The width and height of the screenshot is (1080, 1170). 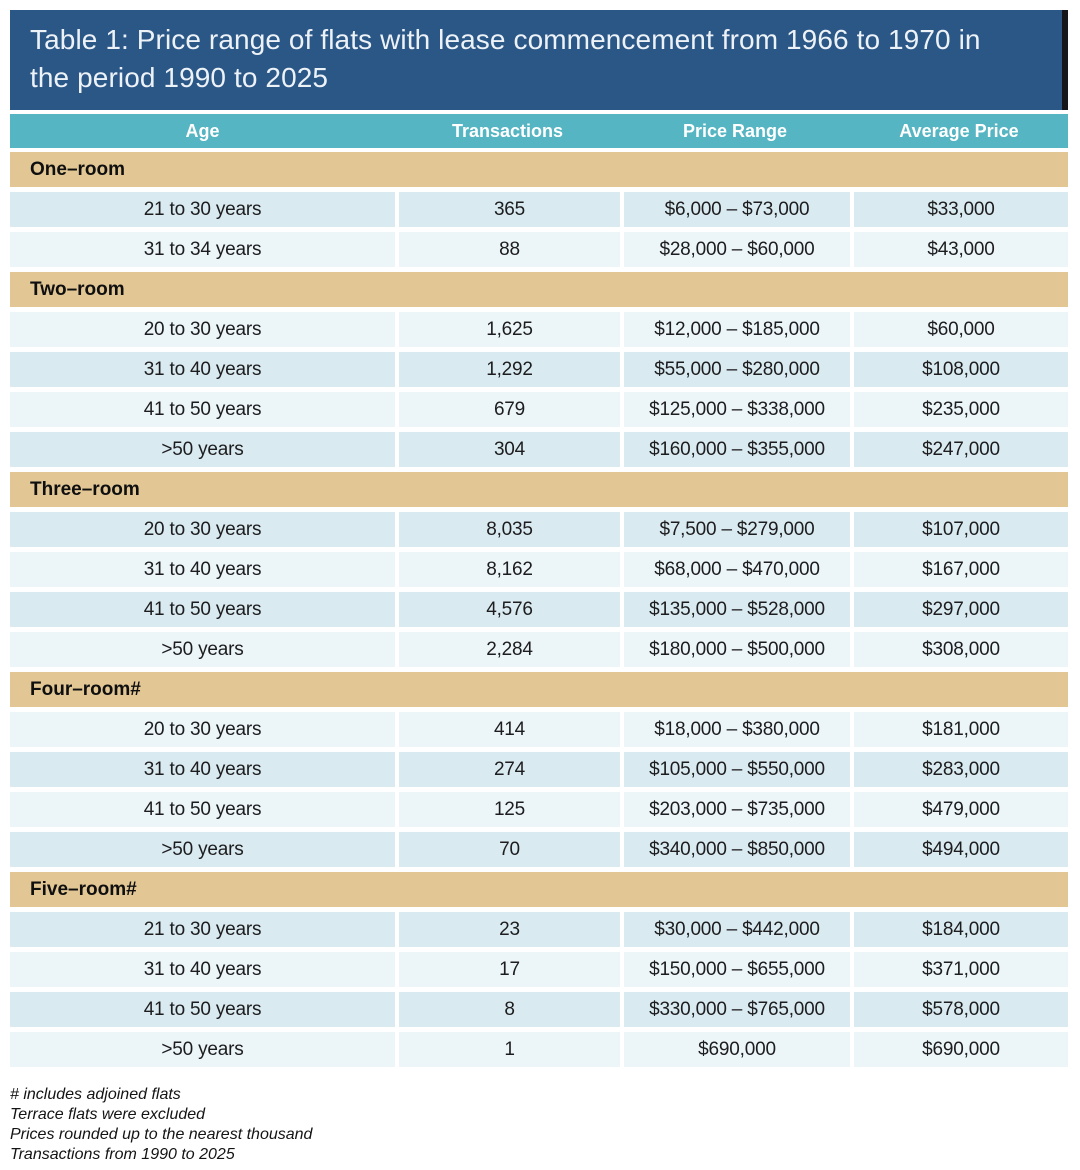 I want to click on section-header-row: One–room, so click(x=539, y=169).